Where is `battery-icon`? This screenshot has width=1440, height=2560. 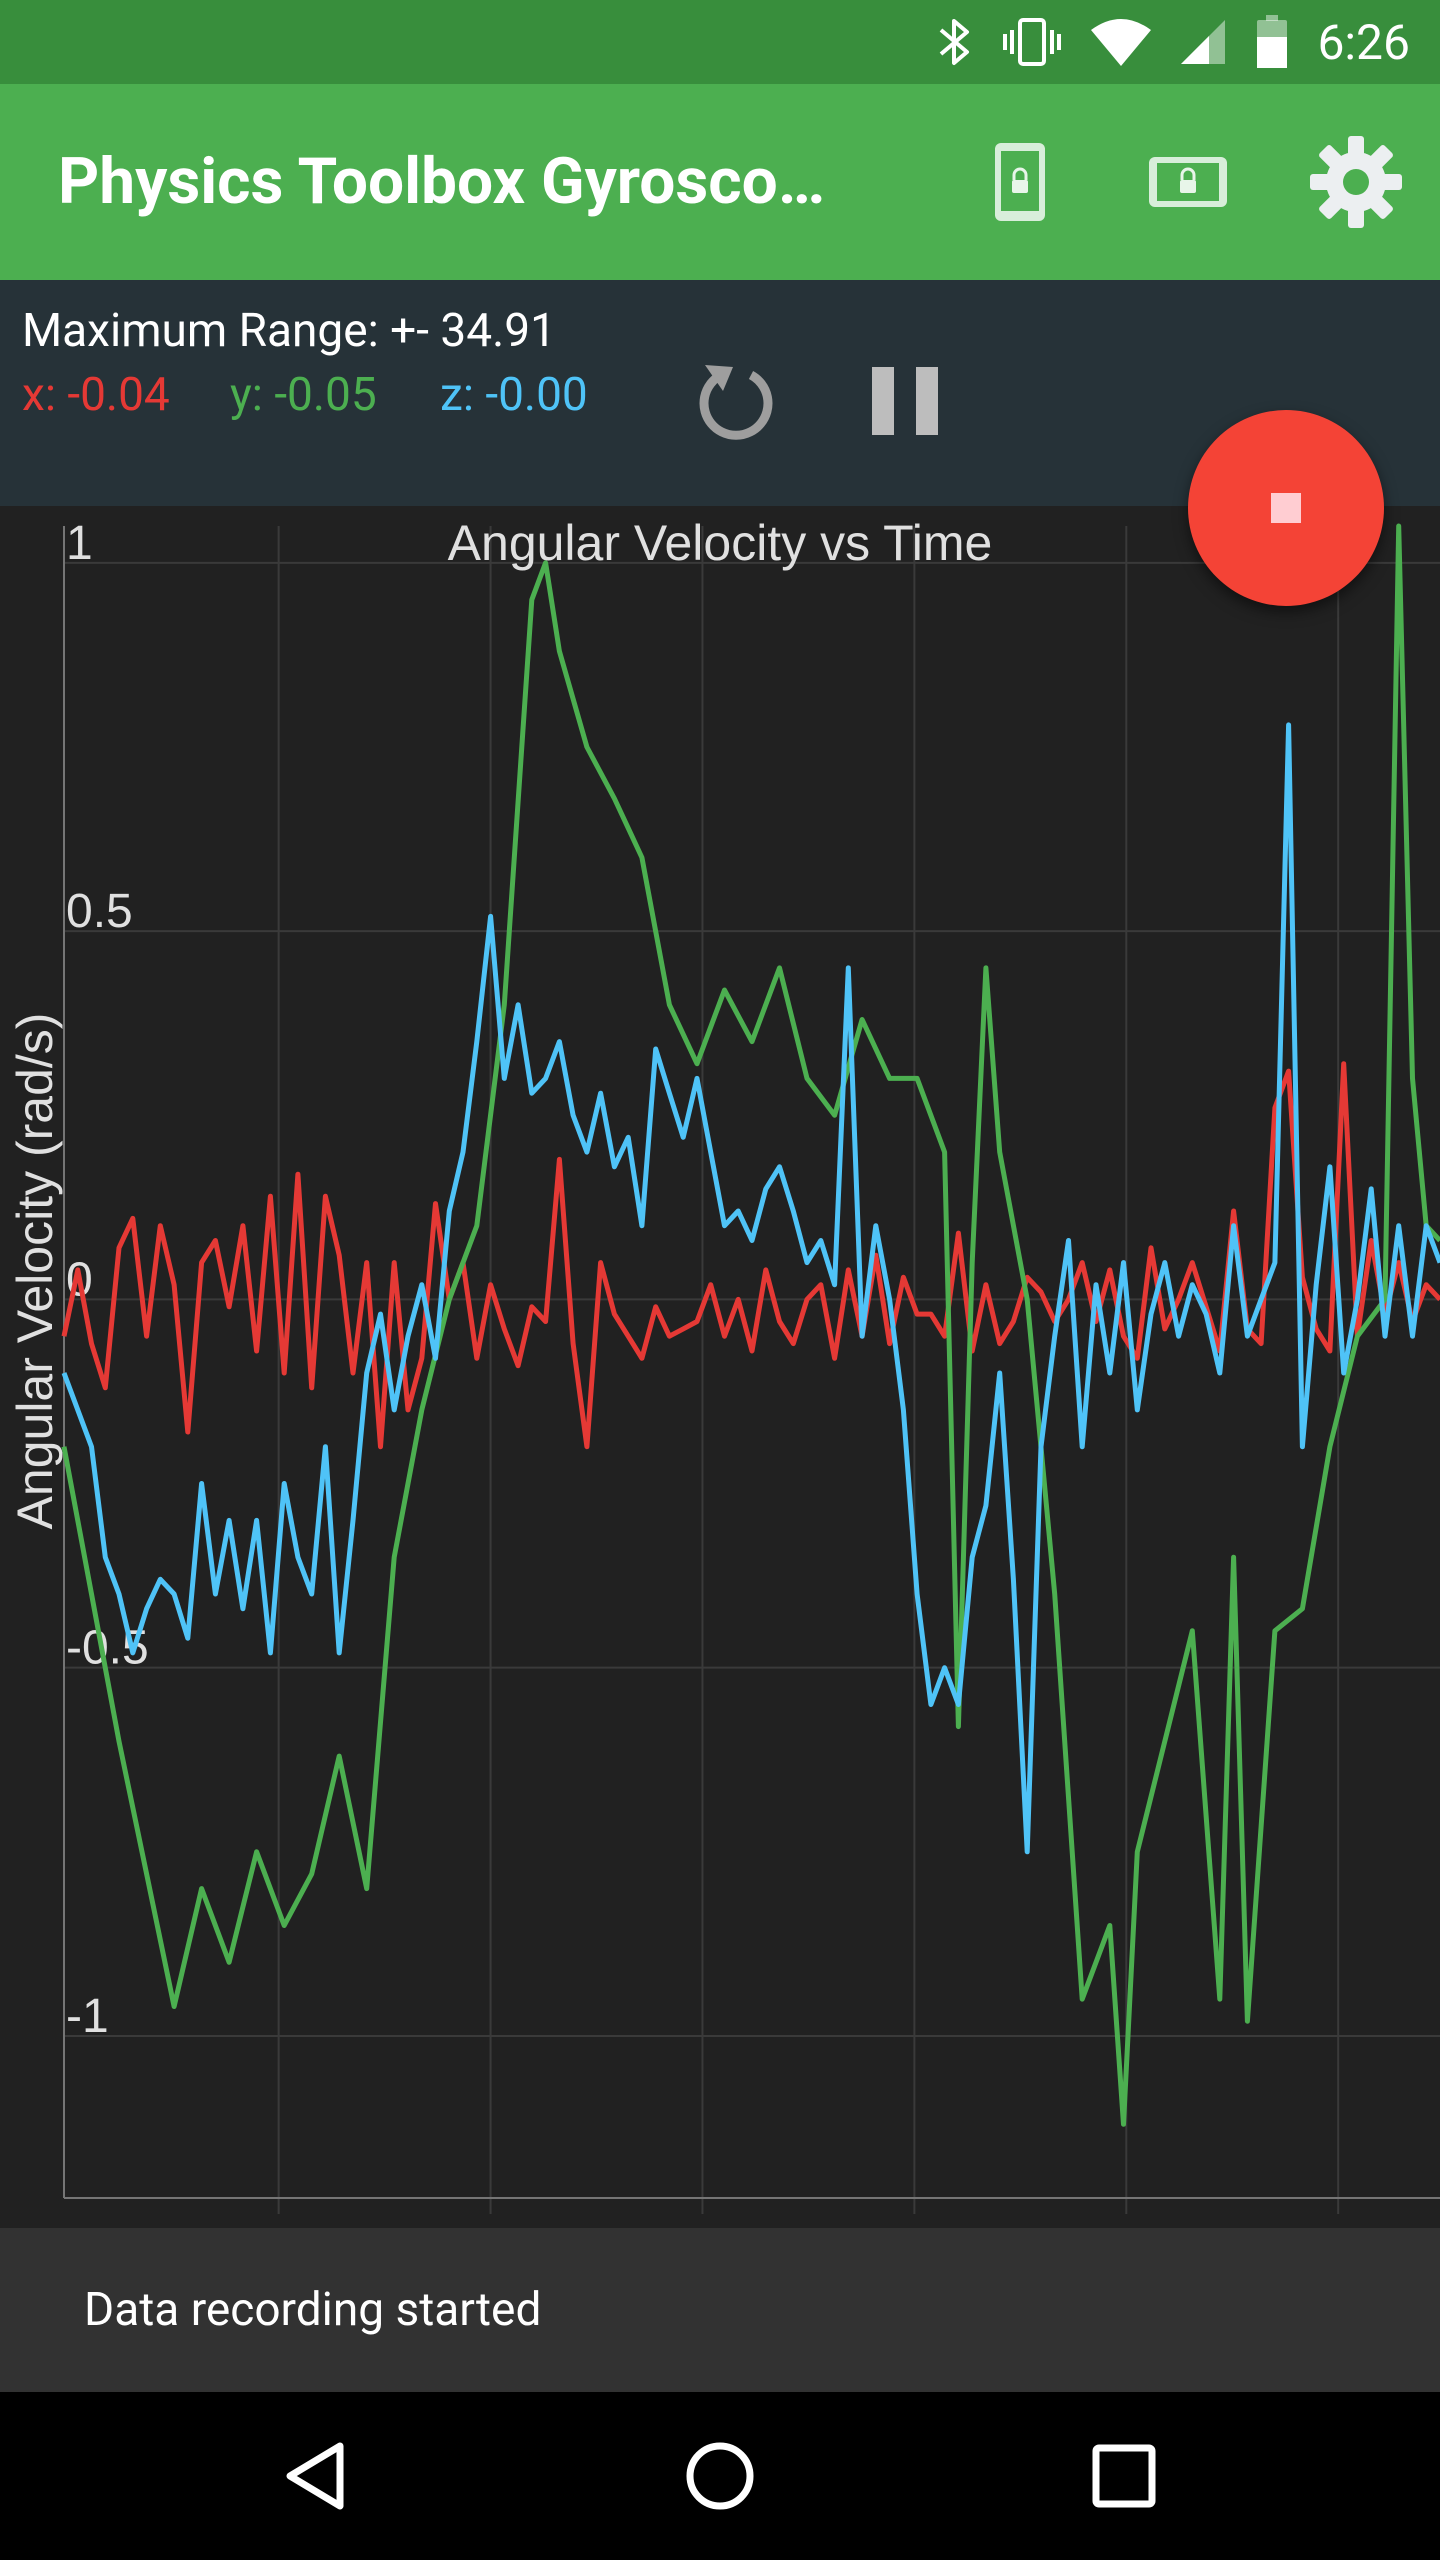
battery-icon is located at coordinates (1272, 42).